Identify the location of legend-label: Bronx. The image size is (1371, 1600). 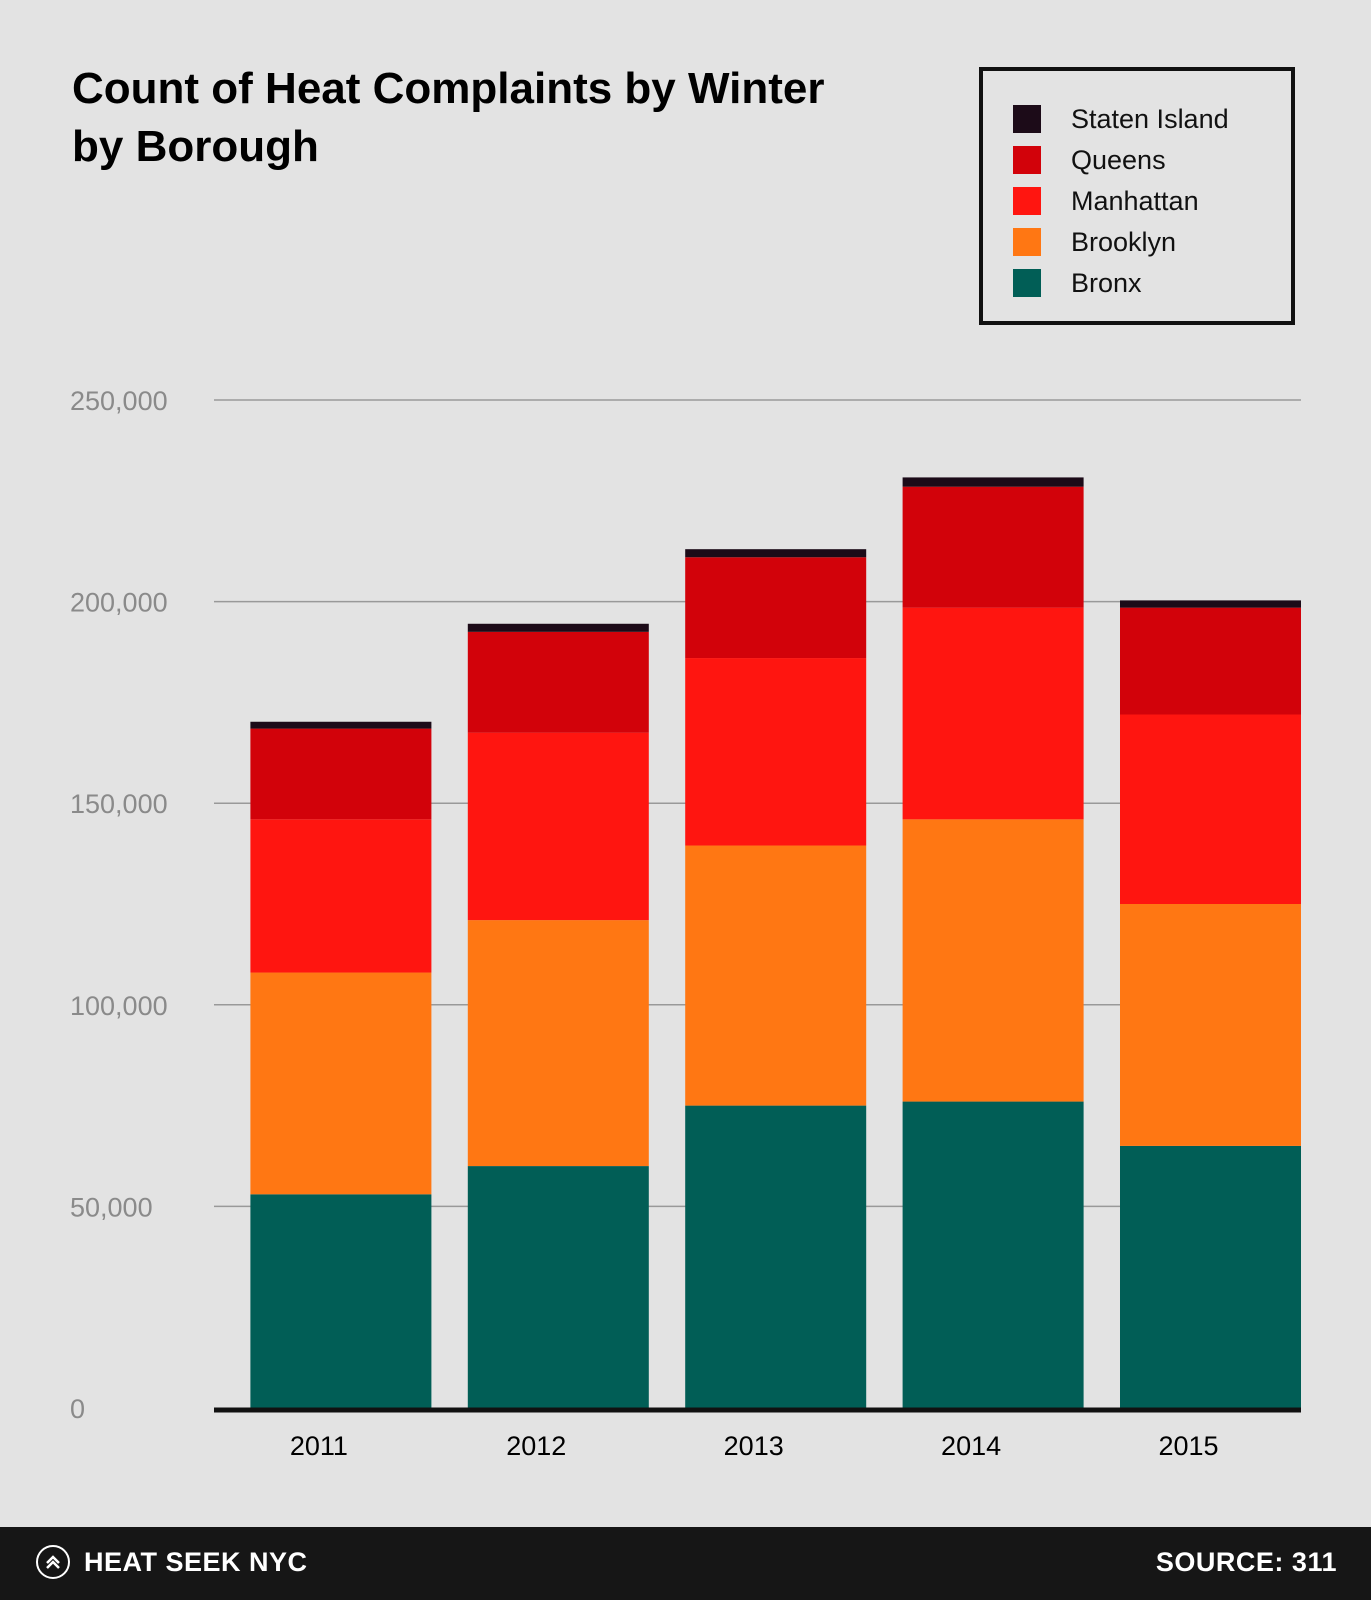
(1106, 282).